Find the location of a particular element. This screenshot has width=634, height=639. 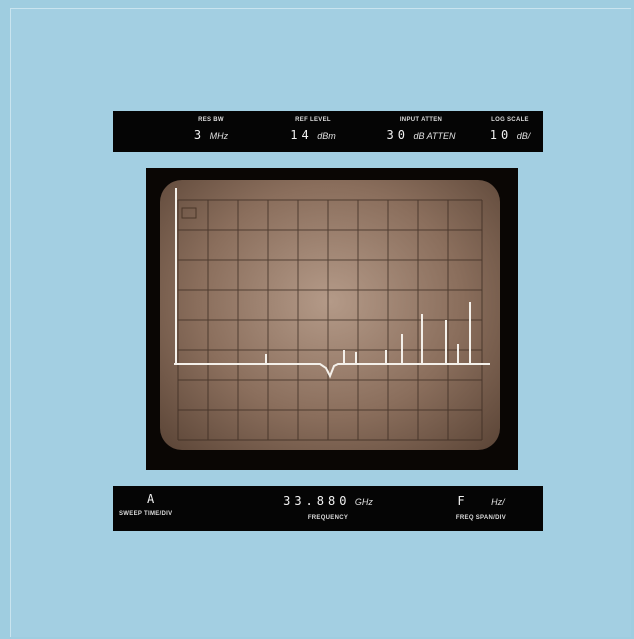

ref-level-unit: dBm is located at coordinates (326, 136).